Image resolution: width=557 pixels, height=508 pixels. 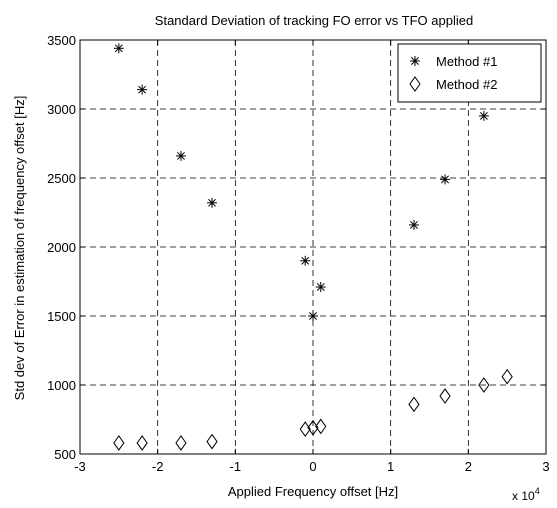 I want to click on y-tick-label: 1500, so click(x=61, y=316).